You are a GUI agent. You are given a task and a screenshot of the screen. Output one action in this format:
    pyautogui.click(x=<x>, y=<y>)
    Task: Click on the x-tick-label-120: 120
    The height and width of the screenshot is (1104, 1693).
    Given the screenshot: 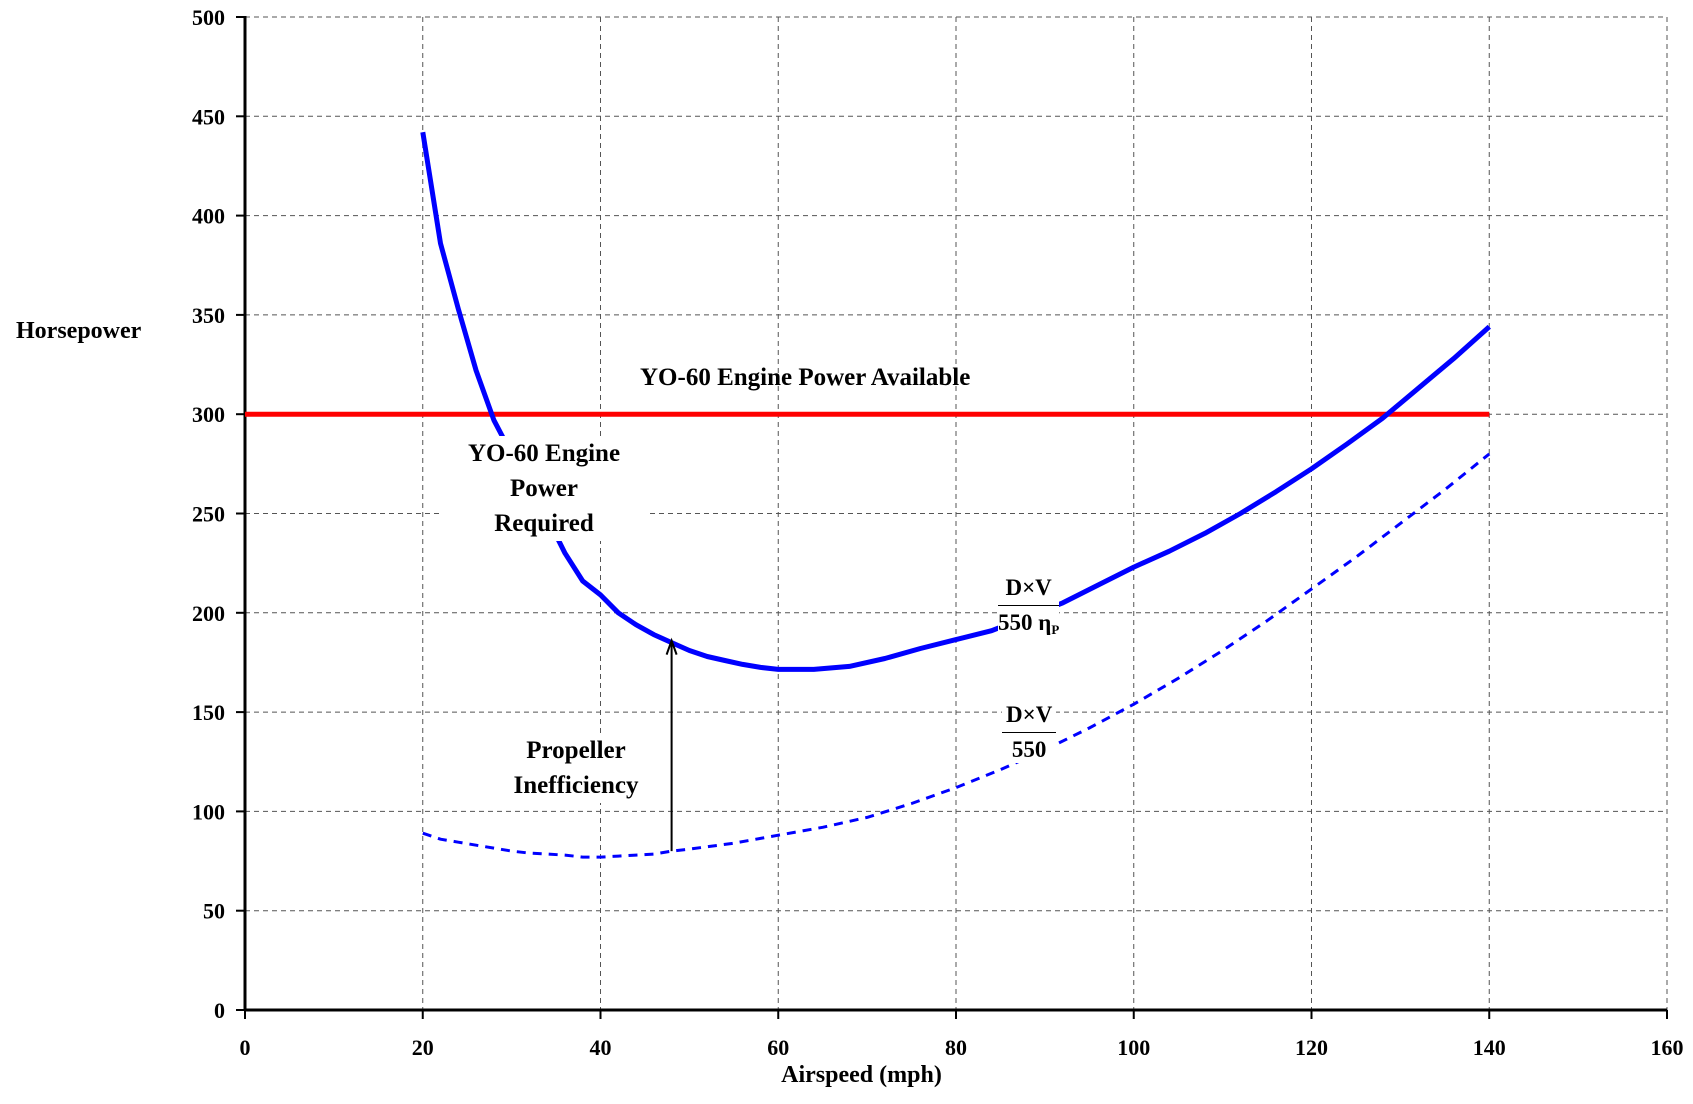 What is the action you would take?
    pyautogui.click(x=1311, y=1047)
    